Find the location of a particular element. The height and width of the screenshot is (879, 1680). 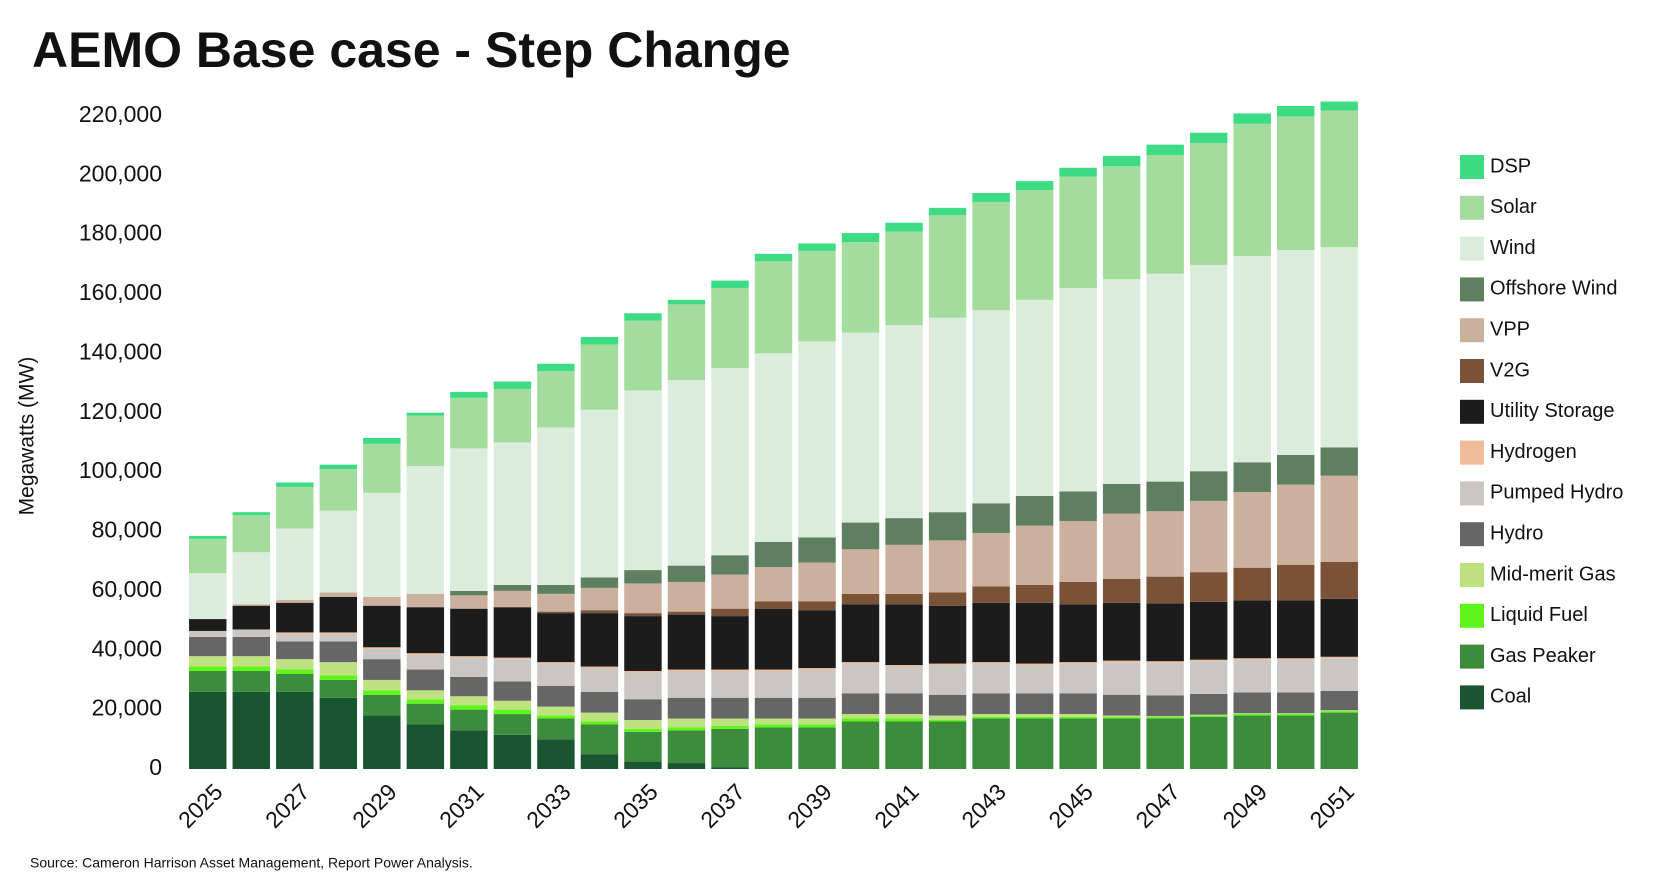

y-tick-label: 100,000 is located at coordinates (120, 470).